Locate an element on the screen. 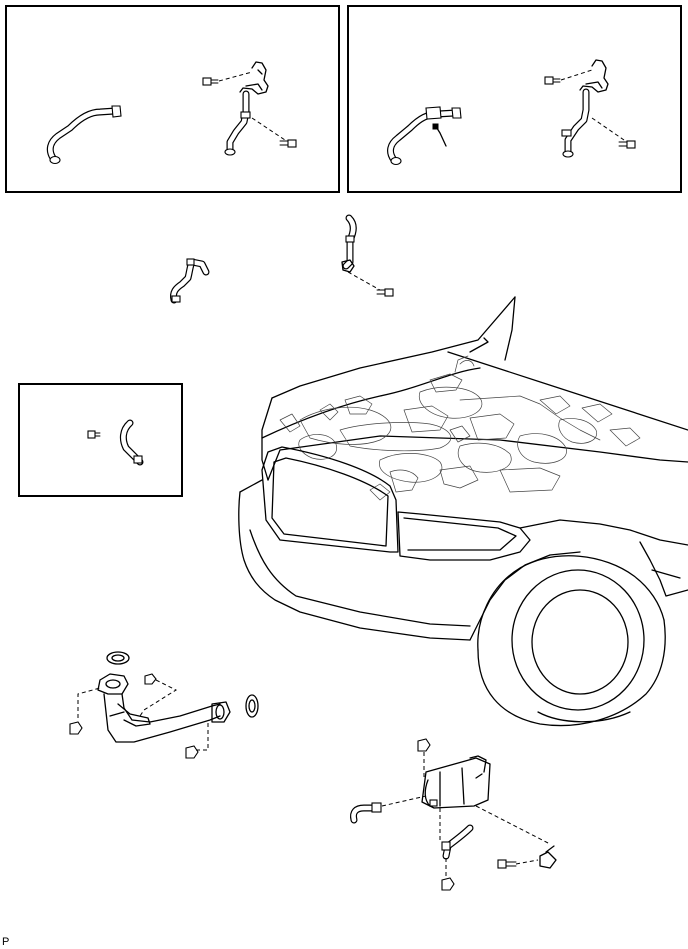 The width and height of the screenshot is (688, 949). actuator-assembly is located at coordinates (453, 814).